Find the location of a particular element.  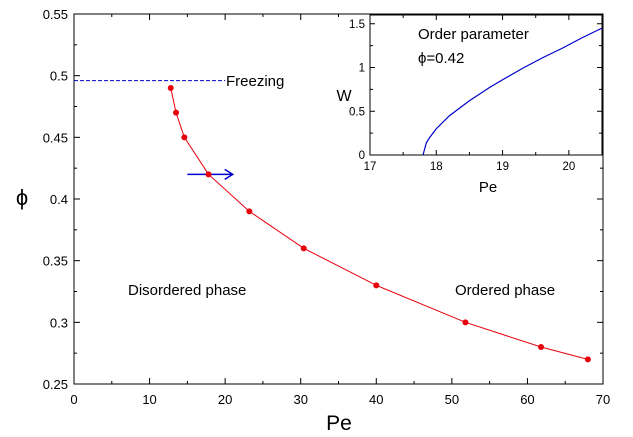

main-x-tick-label: 60 is located at coordinates (527, 399).